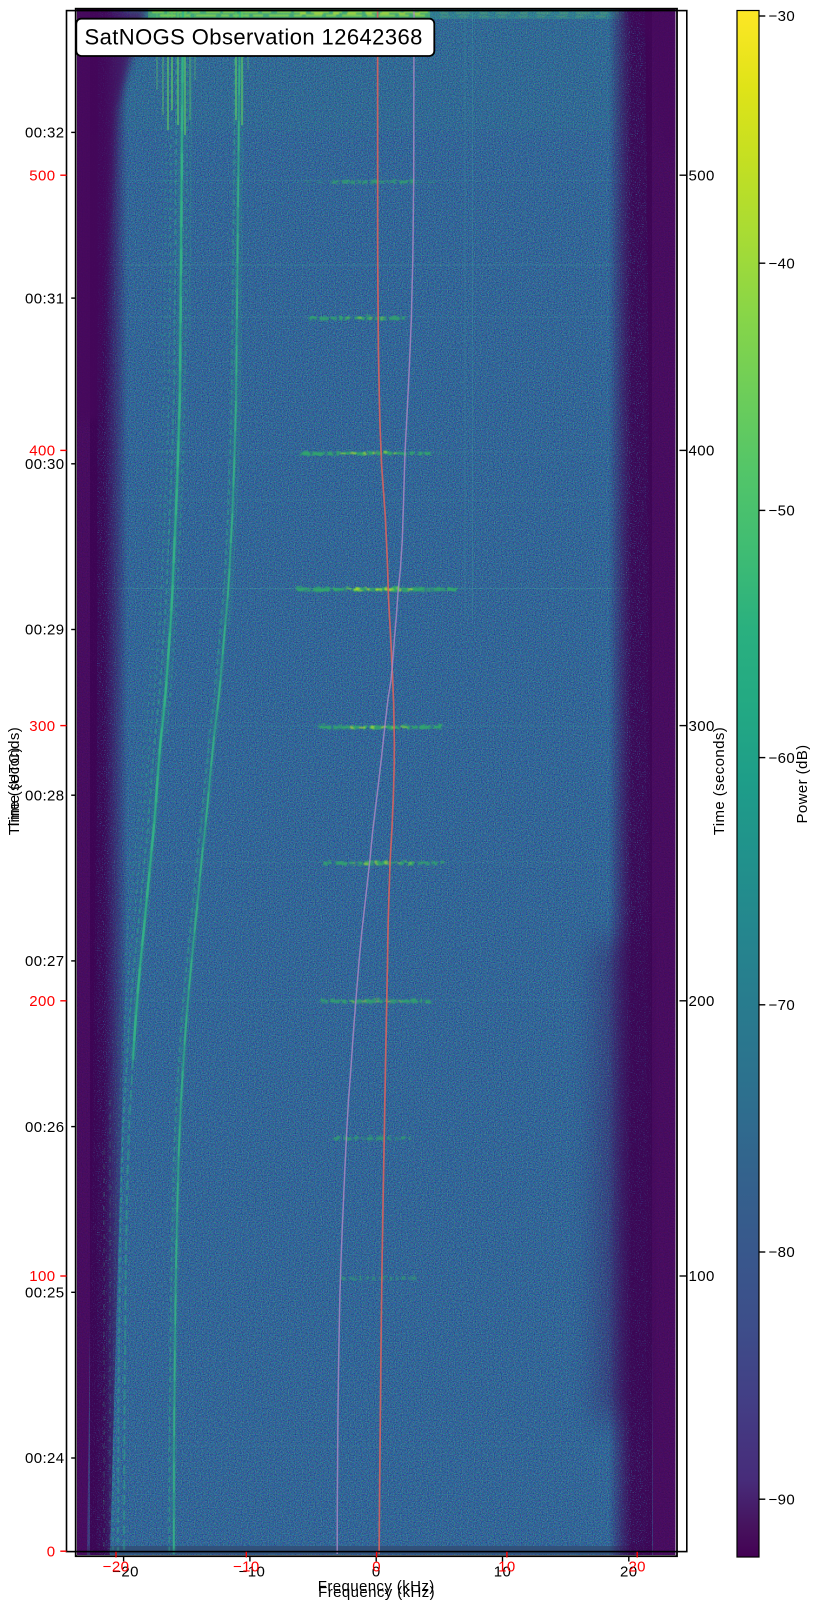 Image resolution: width=832 pixels, height=1603 pixels. Describe the element at coordinates (45, 1127) in the screenshot. I see `svg-text: 00:26` at that location.